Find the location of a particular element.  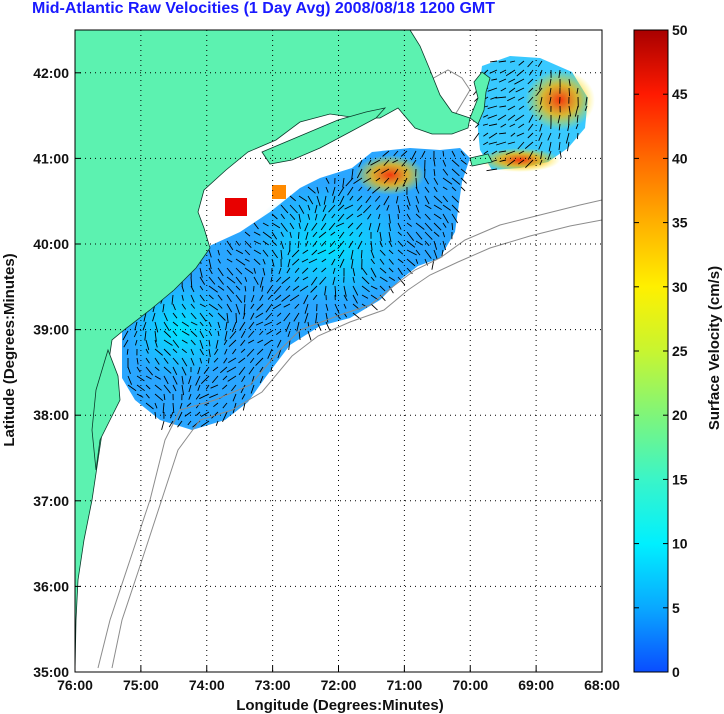

colorbar-tick-label: 5 is located at coordinates (676, 608).